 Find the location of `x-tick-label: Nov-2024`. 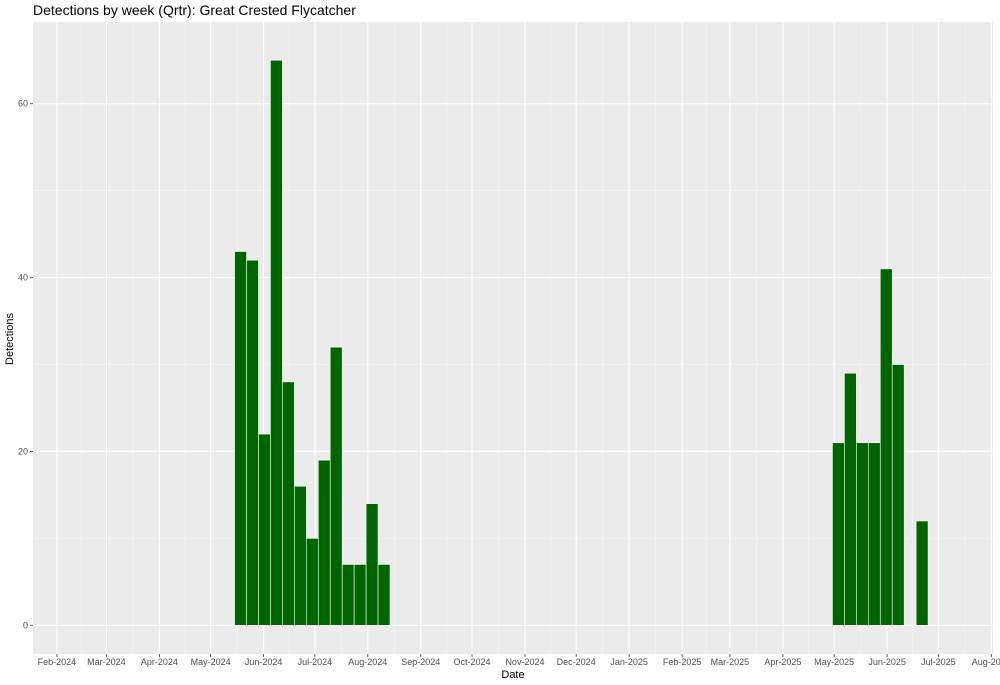

x-tick-label: Nov-2024 is located at coordinates (524, 662).